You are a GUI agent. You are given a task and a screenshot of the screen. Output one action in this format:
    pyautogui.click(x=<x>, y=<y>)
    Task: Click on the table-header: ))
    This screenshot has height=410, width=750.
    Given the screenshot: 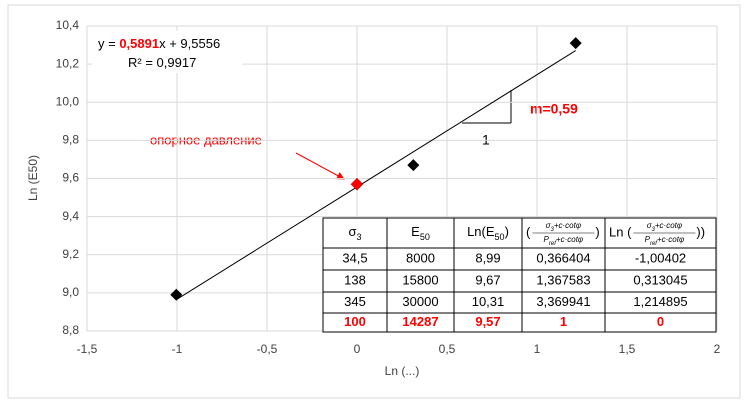 What is the action you would take?
    pyautogui.click(x=700, y=231)
    